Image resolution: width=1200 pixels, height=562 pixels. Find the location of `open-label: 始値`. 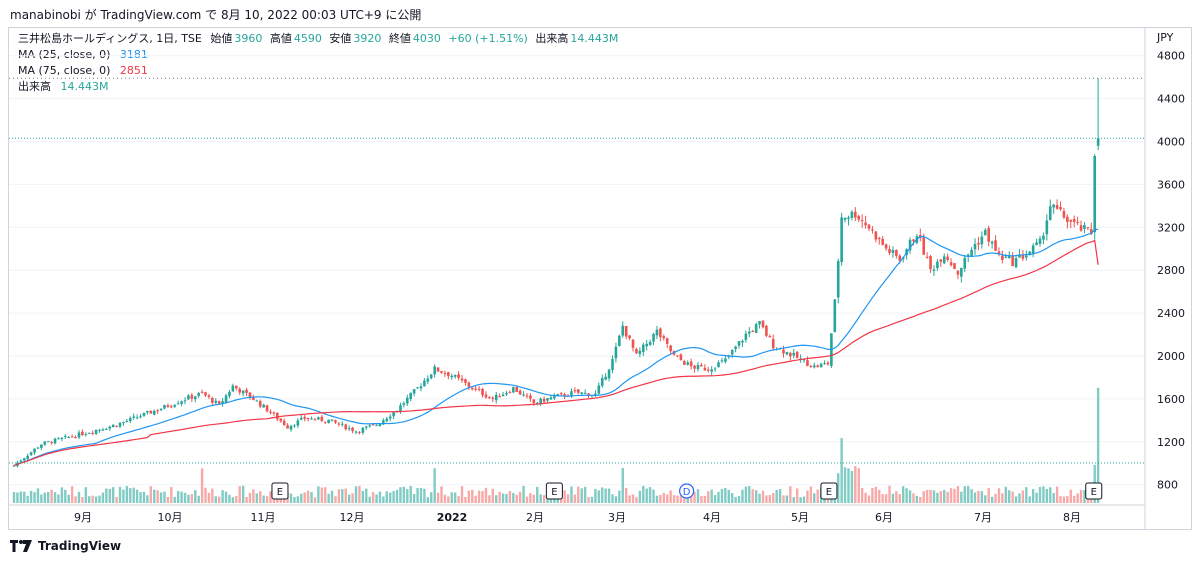

open-label: 始値 is located at coordinates (221, 38).